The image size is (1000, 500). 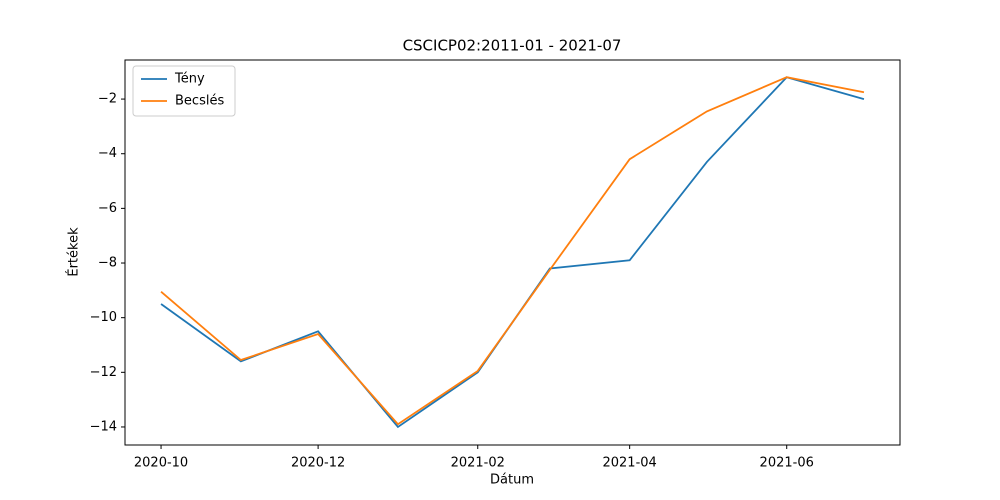 What do you see at coordinates (189, 79) in the screenshot?
I see `legend-label: Tény` at bounding box center [189, 79].